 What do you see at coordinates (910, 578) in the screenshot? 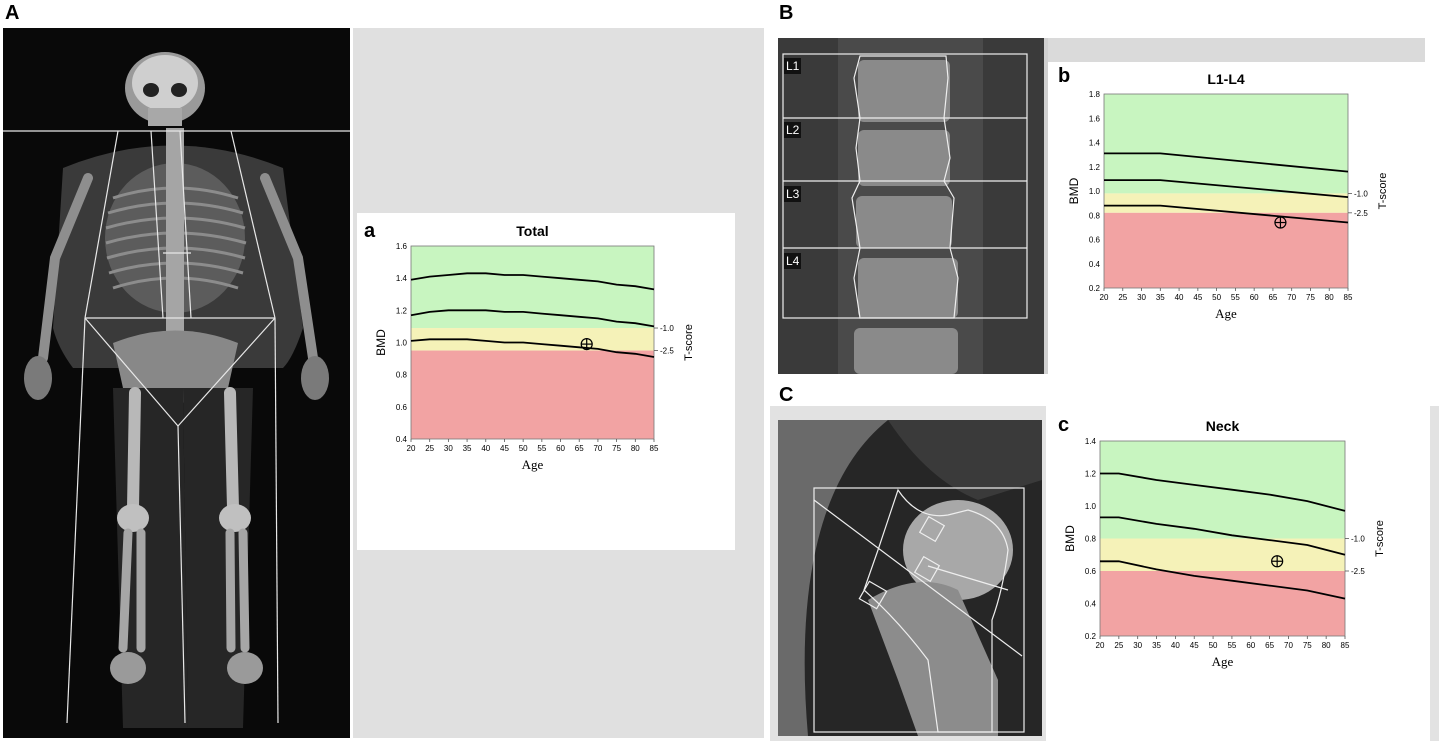
I see `hip-image` at bounding box center [910, 578].